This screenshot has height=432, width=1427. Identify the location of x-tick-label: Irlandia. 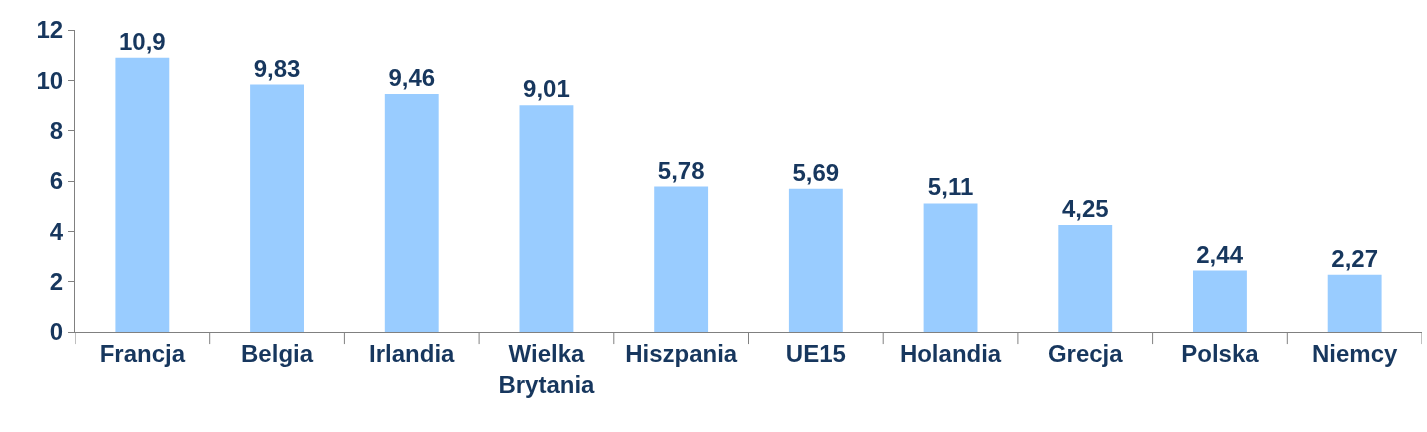
(412, 353).